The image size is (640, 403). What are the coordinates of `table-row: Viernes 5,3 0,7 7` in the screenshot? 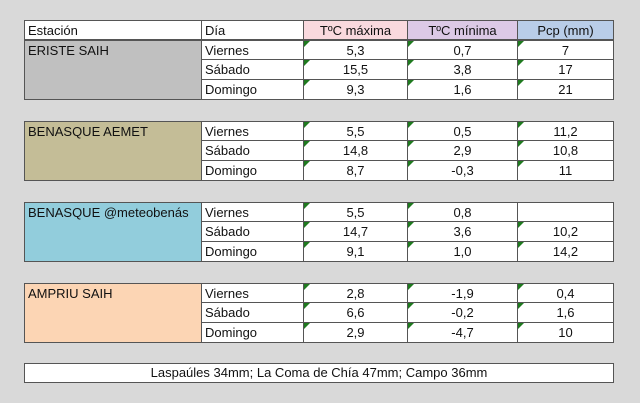 It's located at (408, 50).